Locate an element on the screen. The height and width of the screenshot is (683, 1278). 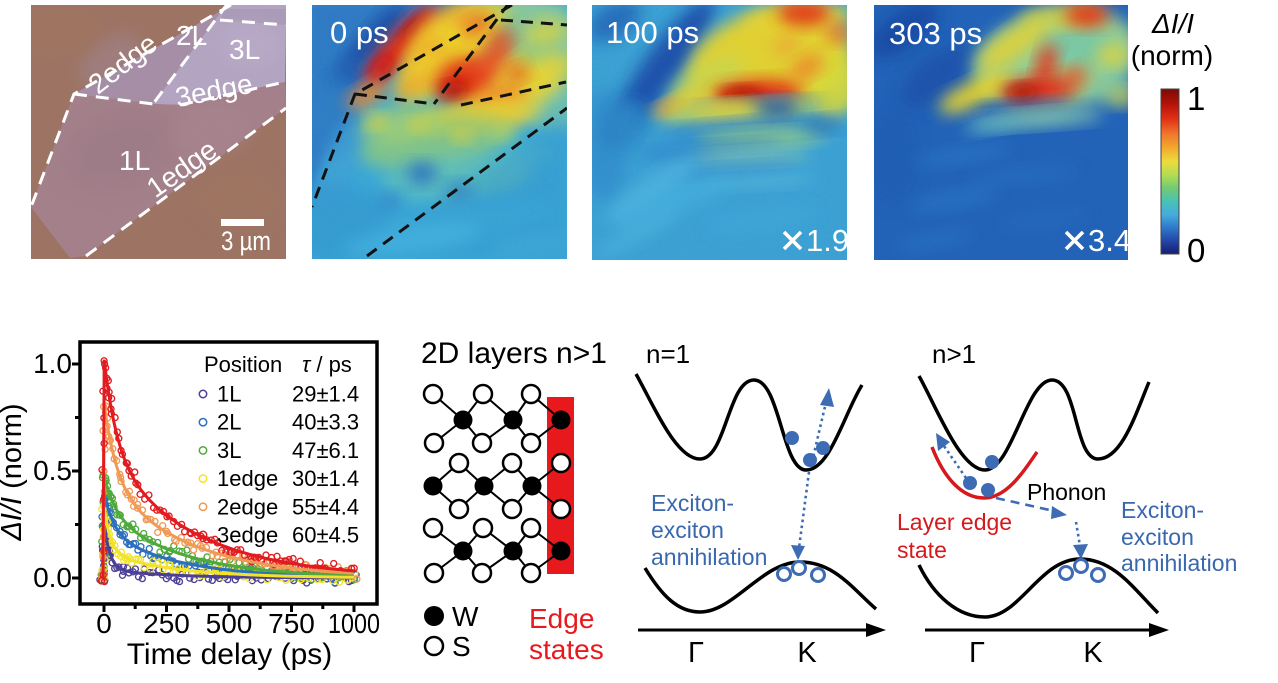
svg-text: Position is located at coordinates (243, 364).